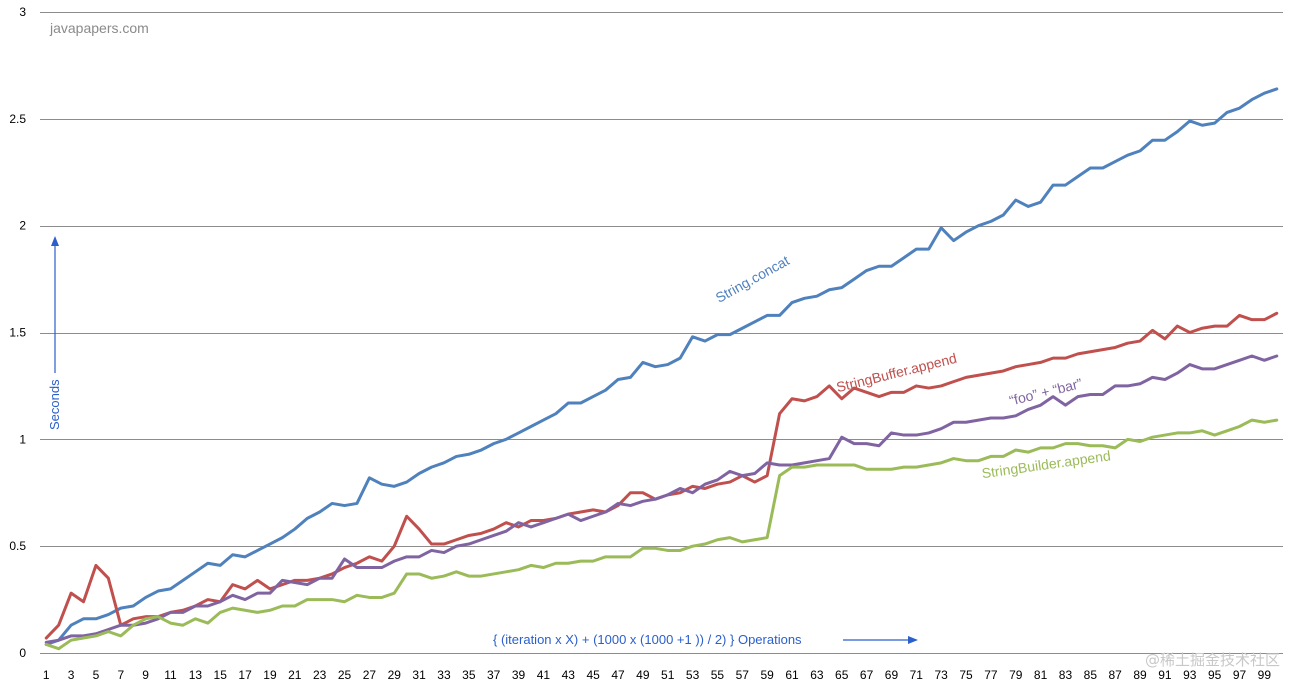 The width and height of the screenshot is (1302, 691). What do you see at coordinates (120, 675) in the screenshot?
I see `x-tick-label: 7` at bounding box center [120, 675].